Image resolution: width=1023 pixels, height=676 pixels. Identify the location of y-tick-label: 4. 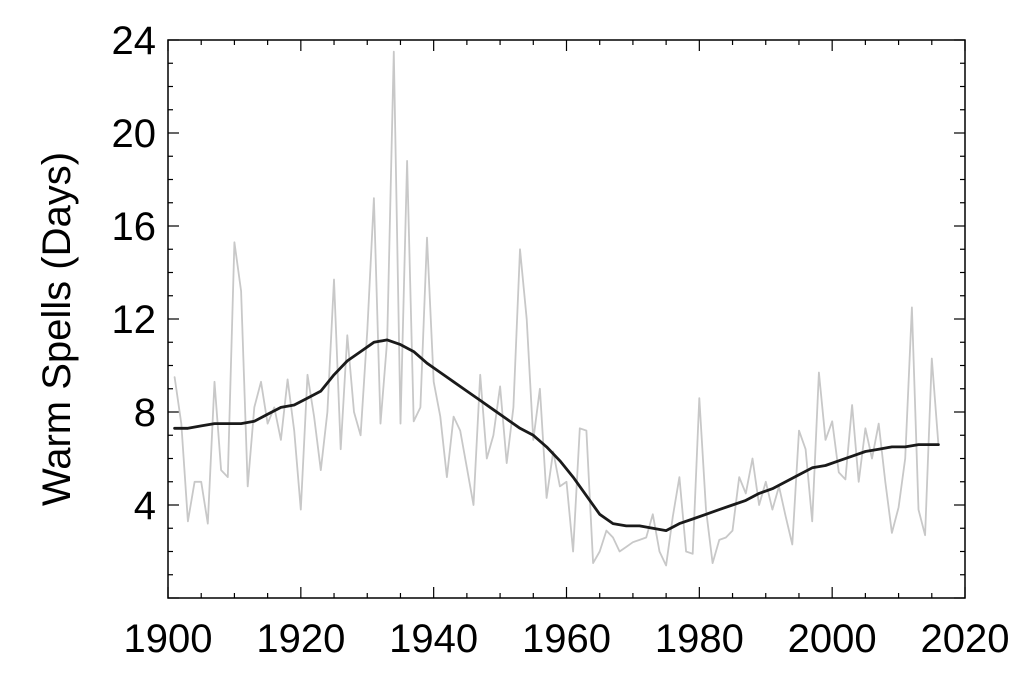
(145, 506).